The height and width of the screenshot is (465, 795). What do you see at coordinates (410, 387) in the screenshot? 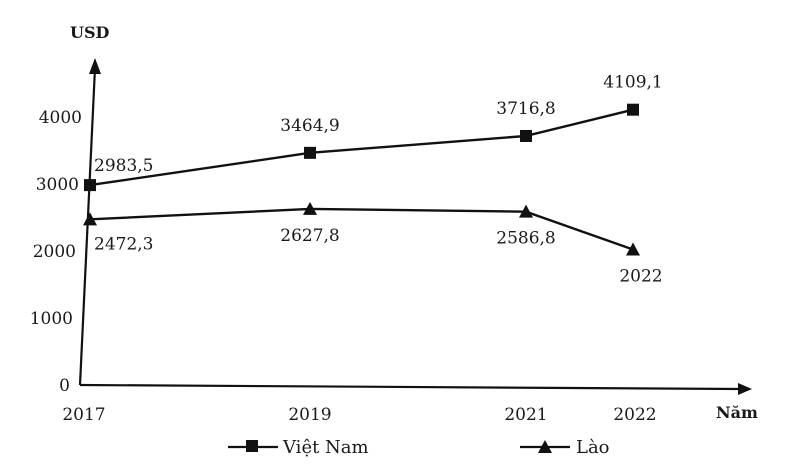
I see `x-axis-line` at bounding box center [410, 387].